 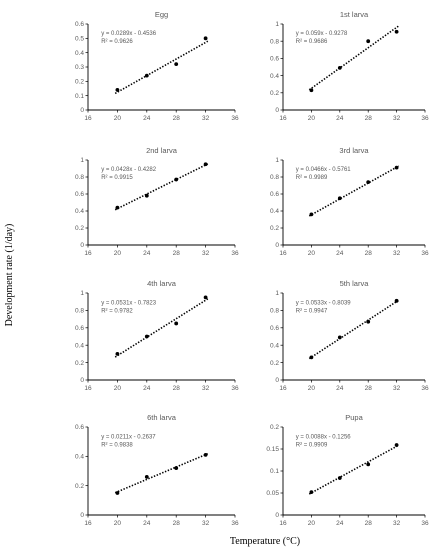 What do you see at coordinates (117, 42) in the screenshot?
I see `trend-r-squared: R² = 0.9626` at bounding box center [117, 42].